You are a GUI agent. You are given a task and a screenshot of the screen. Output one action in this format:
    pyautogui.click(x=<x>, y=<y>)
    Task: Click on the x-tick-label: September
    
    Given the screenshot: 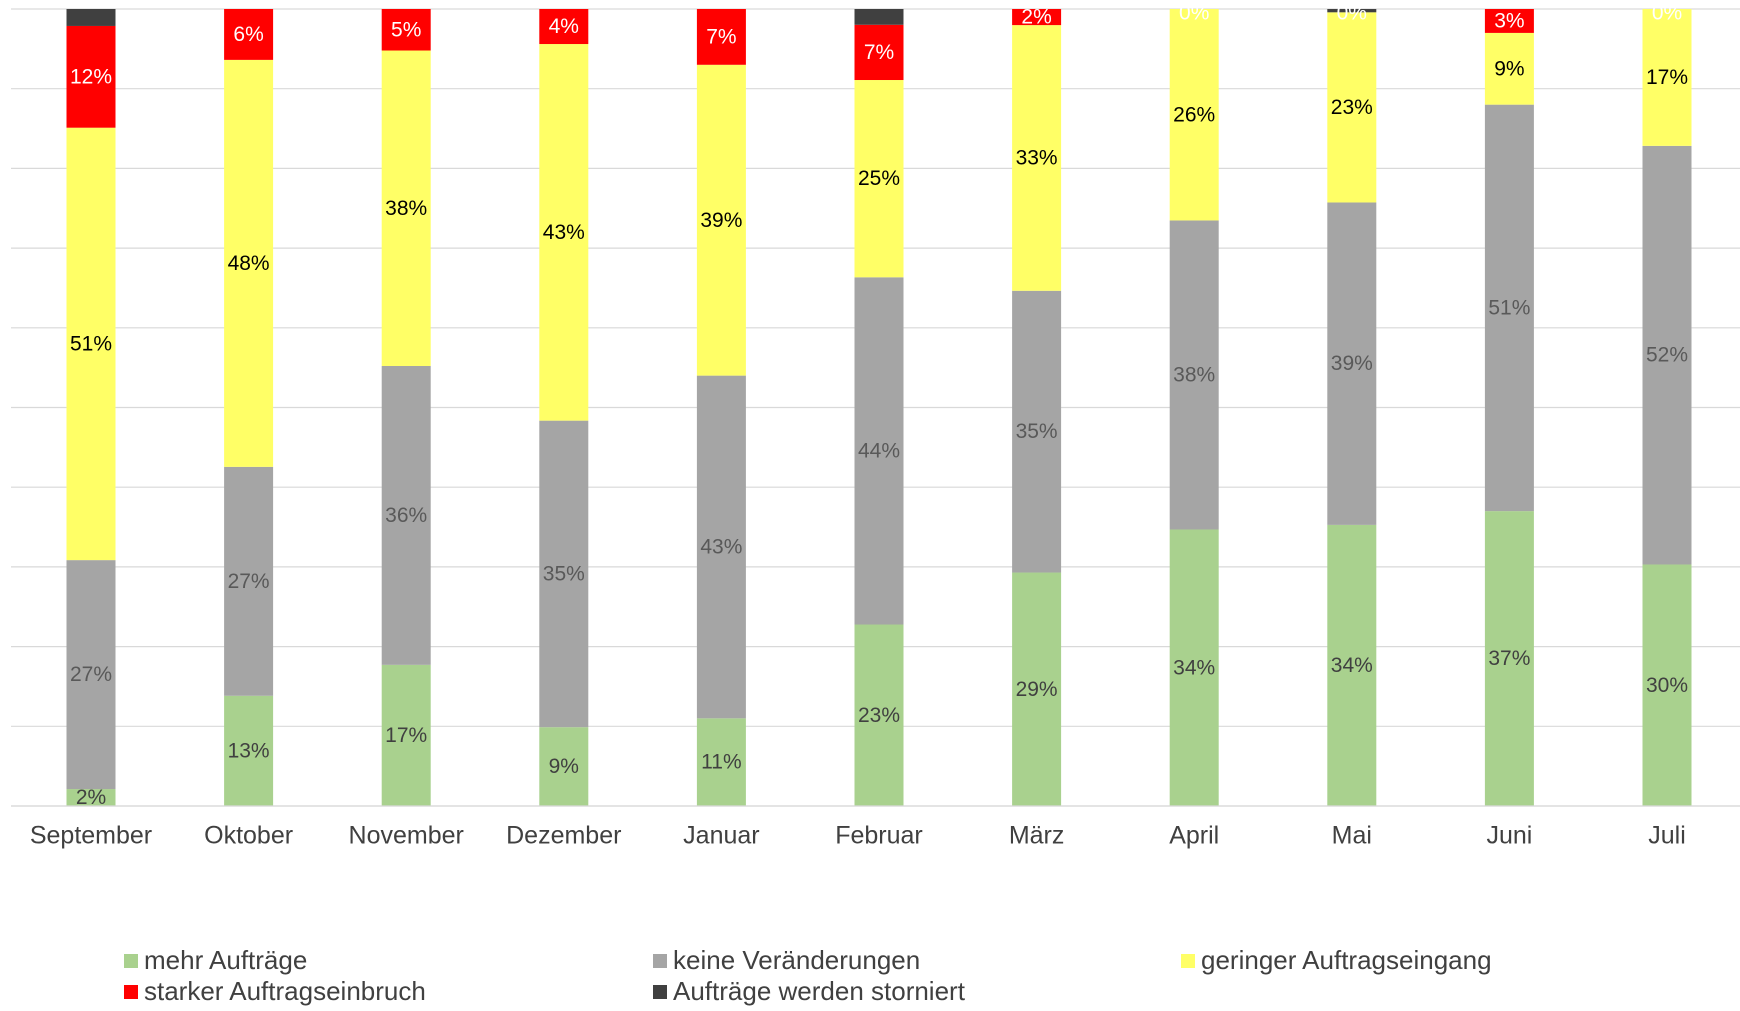 What is the action you would take?
    pyautogui.click(x=91, y=836)
    